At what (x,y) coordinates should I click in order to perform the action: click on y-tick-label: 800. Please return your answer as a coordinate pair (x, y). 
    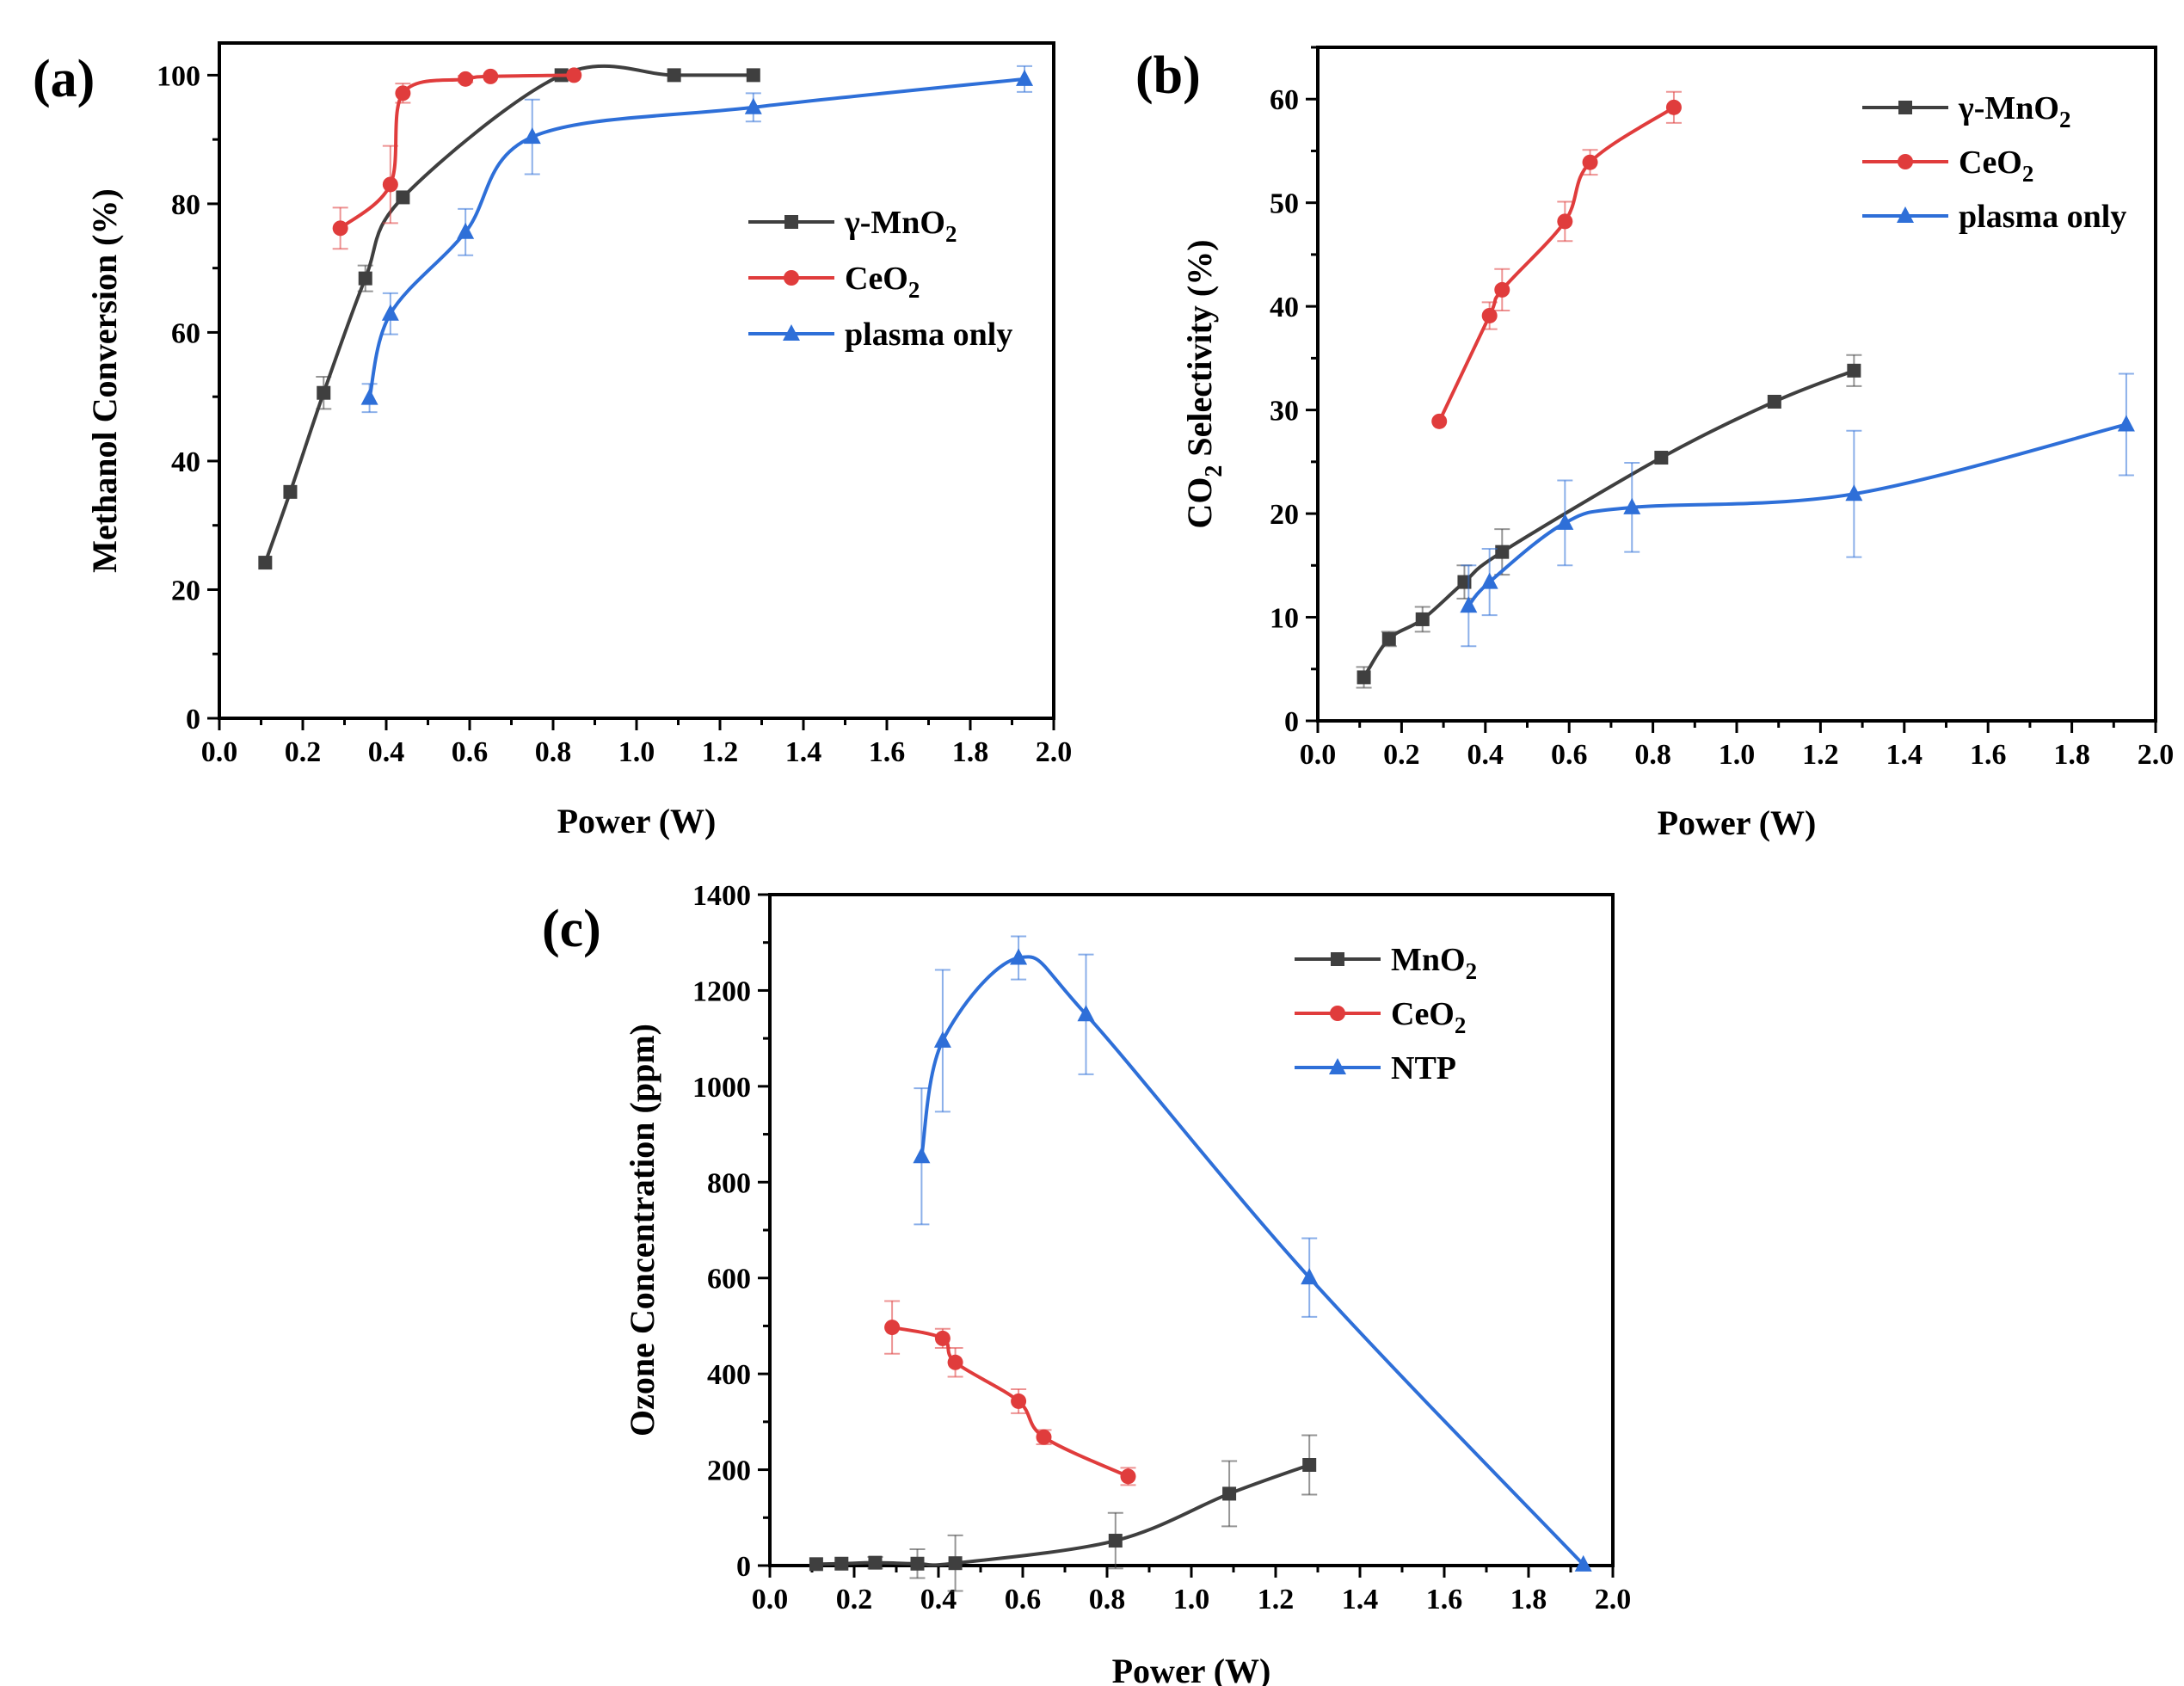
    Looking at the image, I should click on (729, 1183).